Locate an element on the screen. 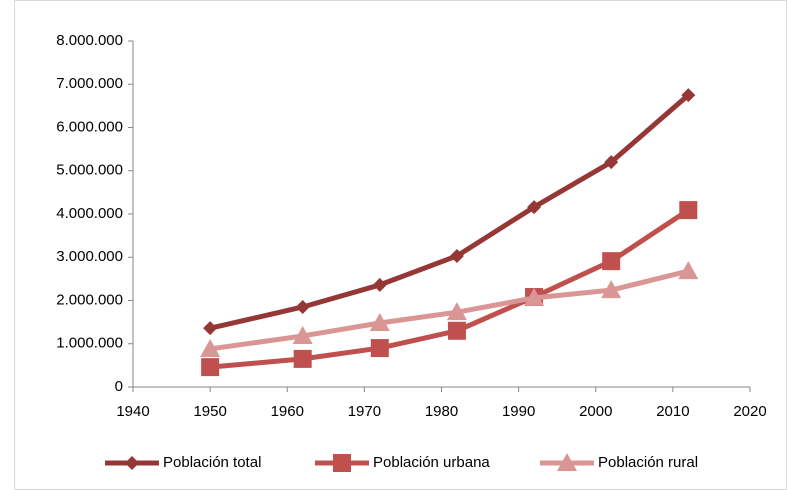 The height and width of the screenshot is (490, 787). y-tick-label: 8.000.000 is located at coordinates (89, 40).